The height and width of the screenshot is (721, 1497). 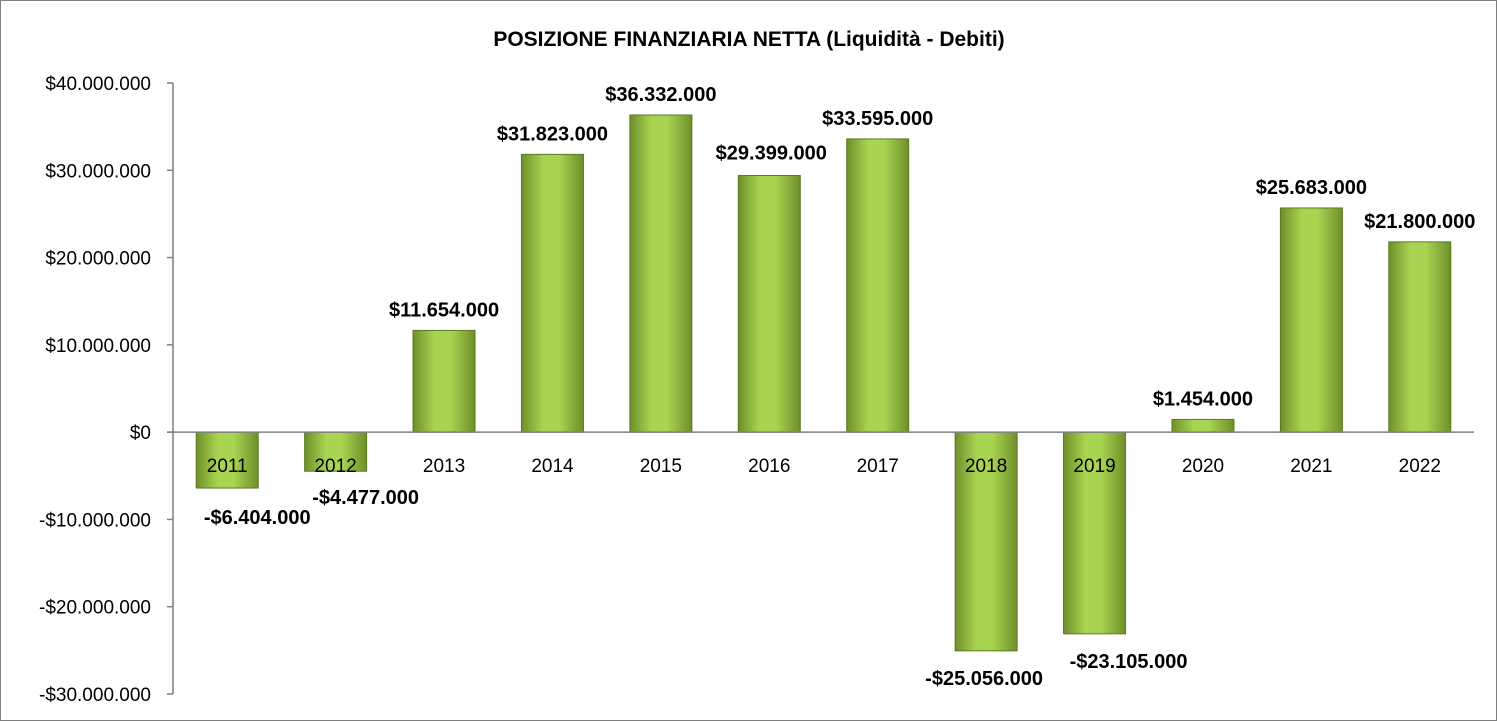 I want to click on x-tick-label: 2022, so click(x=1420, y=466).